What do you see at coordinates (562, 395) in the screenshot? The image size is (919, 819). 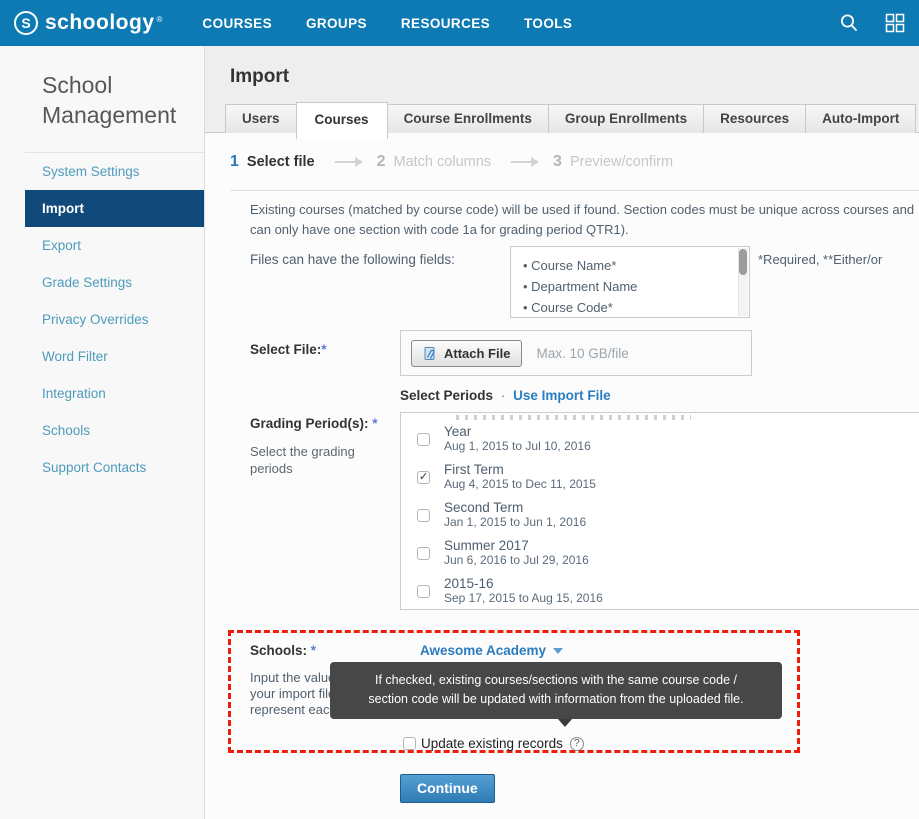 I see `use-import-file-link: Use Import File` at bounding box center [562, 395].